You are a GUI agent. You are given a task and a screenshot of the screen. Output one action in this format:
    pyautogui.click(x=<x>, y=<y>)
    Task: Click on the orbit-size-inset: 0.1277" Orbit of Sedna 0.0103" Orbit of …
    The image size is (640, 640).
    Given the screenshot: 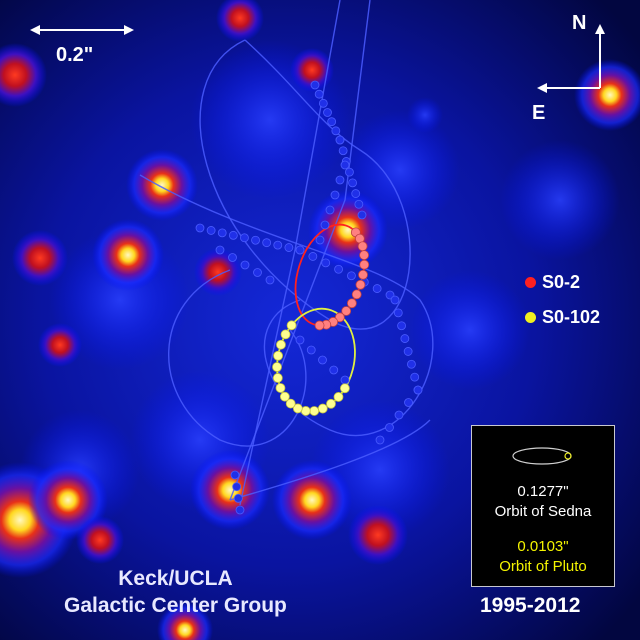 What is the action you would take?
    pyautogui.click(x=543, y=506)
    